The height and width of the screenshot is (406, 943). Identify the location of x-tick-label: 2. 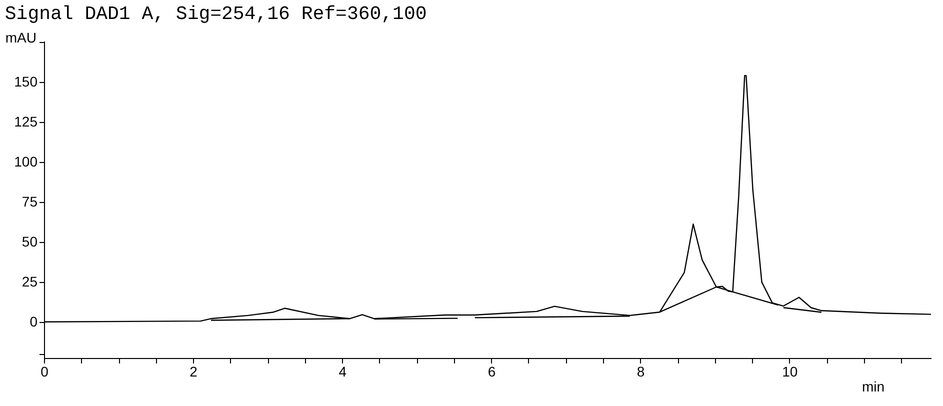
(194, 372).